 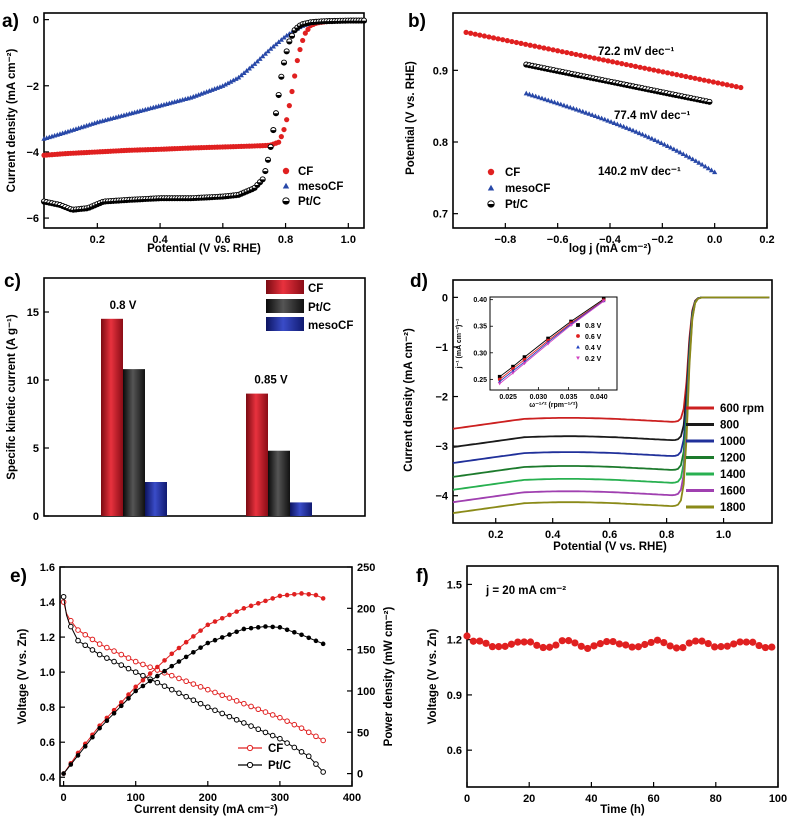 What do you see at coordinates (18, 576) in the screenshot?
I see `panel-label: e)` at bounding box center [18, 576].